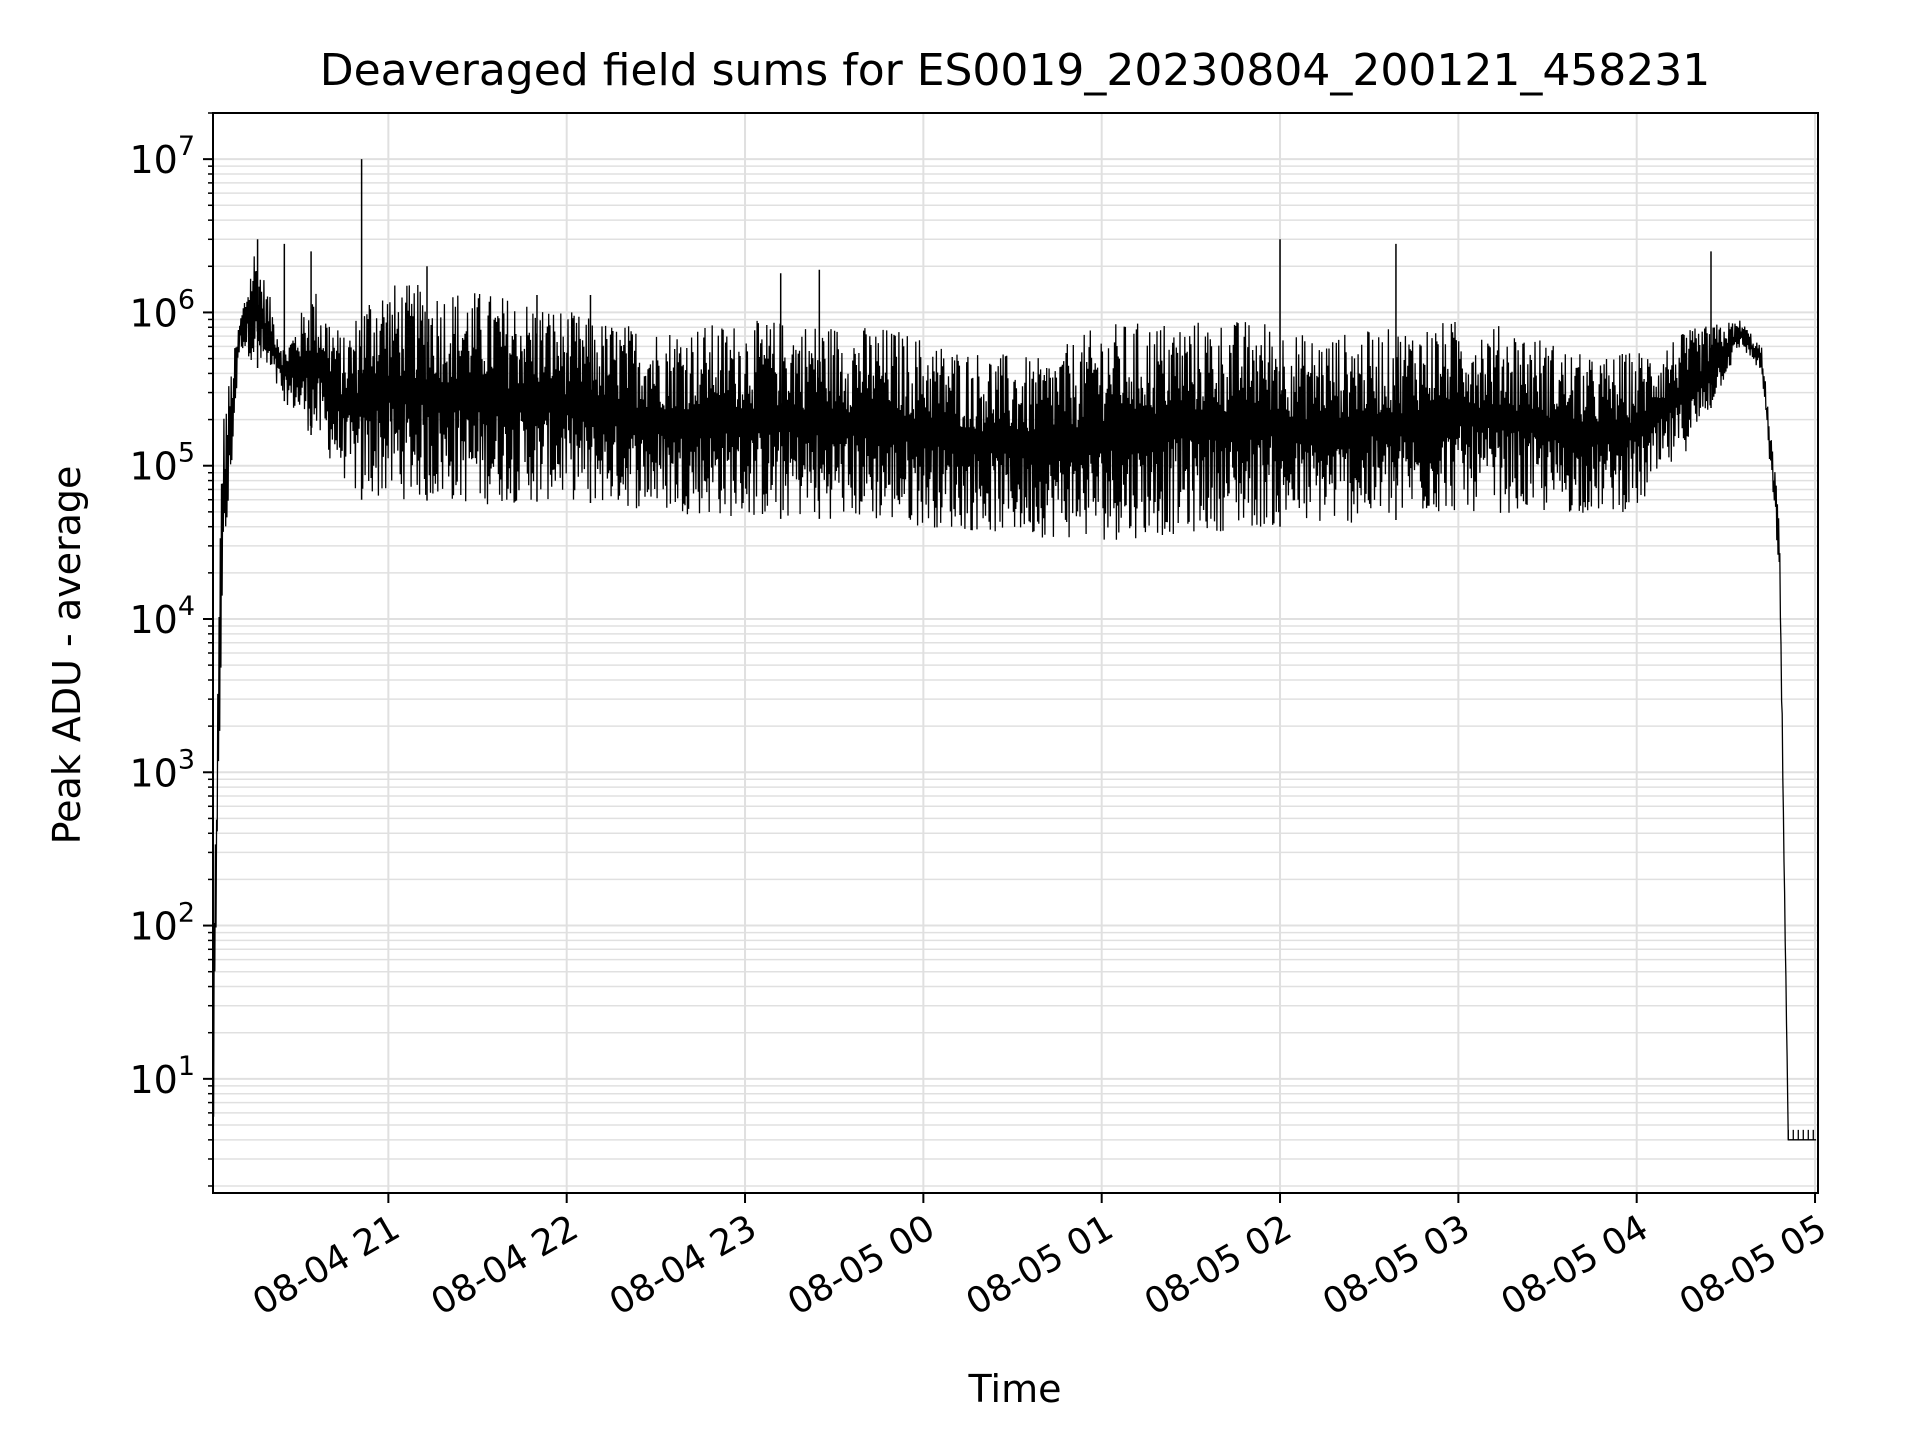 Image resolution: width=1920 pixels, height=1440 pixels. I want to click on y-tick-label: 10³, so click(162, 769).